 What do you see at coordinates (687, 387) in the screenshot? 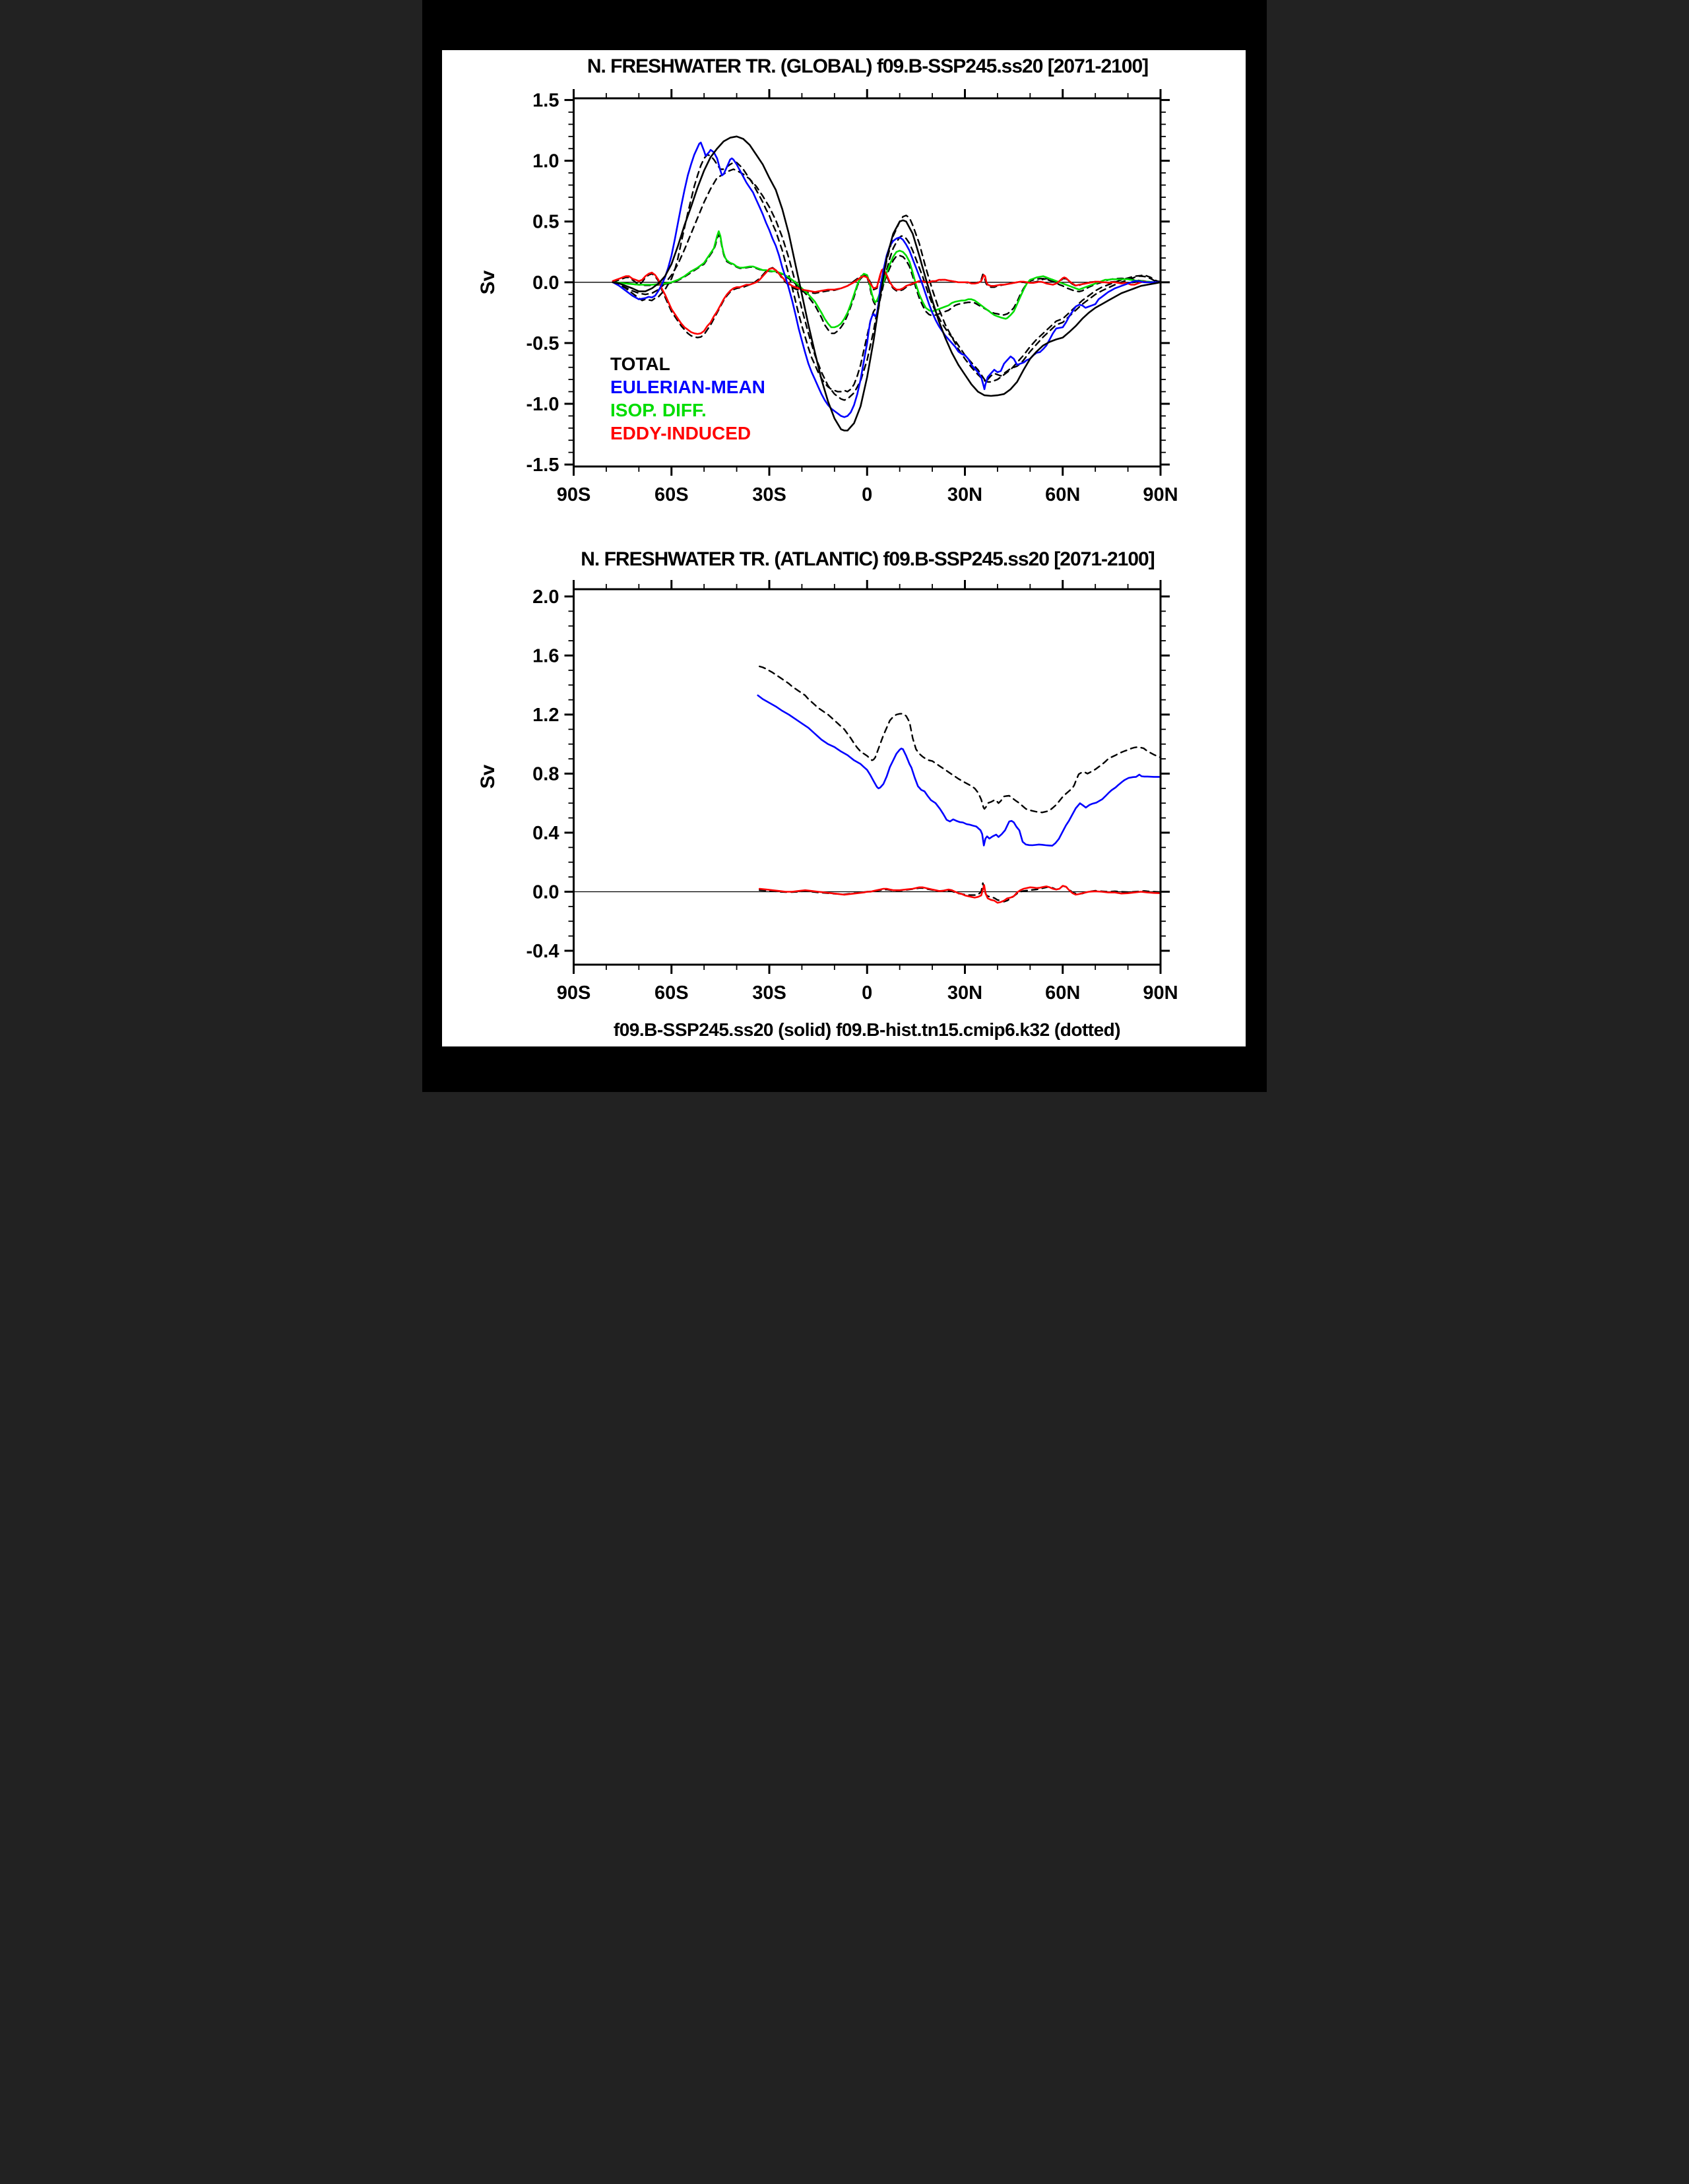
I see `legend-item-eulerian-mean: EULERIAN-MEAN` at bounding box center [687, 387].